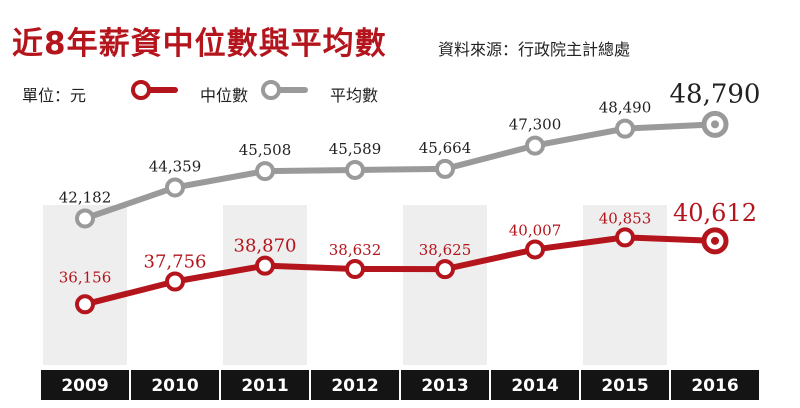 Image resolution: width=800 pixels, height=408 pixels. I want to click on x-tick-label: 2011, so click(264, 386).